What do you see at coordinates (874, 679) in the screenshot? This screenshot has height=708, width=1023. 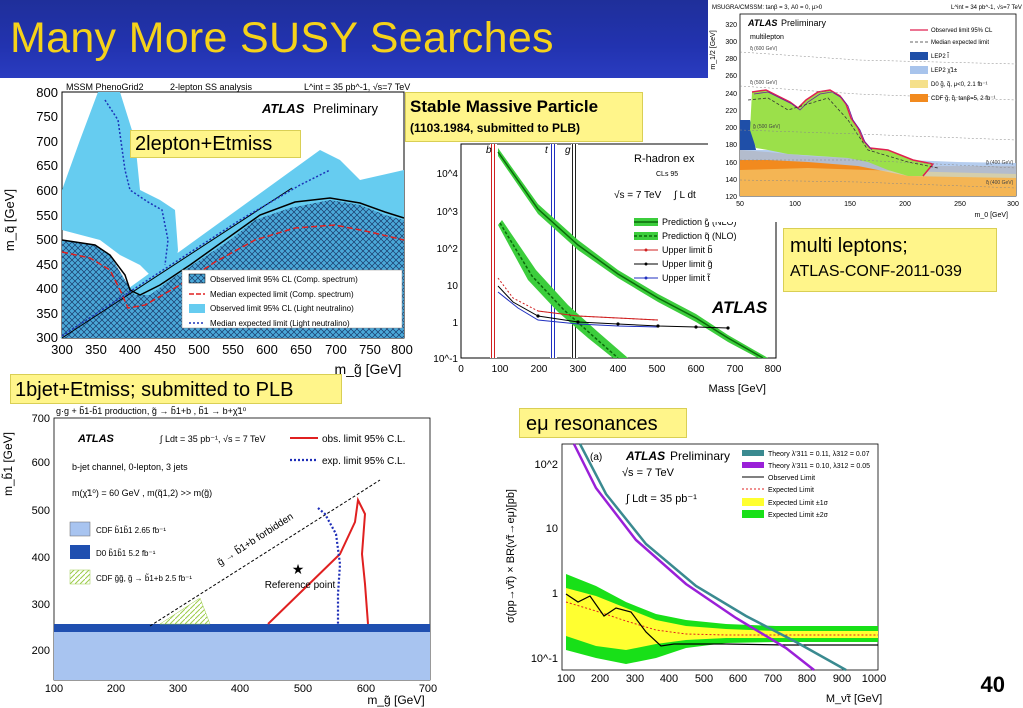 I see `svg-text: 1000` at bounding box center [874, 679].